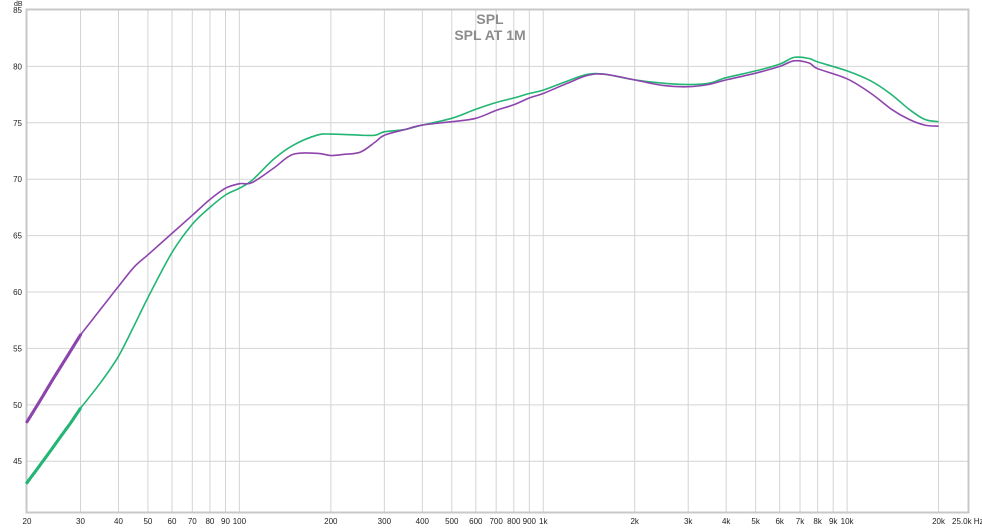 The image size is (982, 529). Describe the element at coordinates (118, 521) in the screenshot. I see `x-tick-label: 40` at that location.